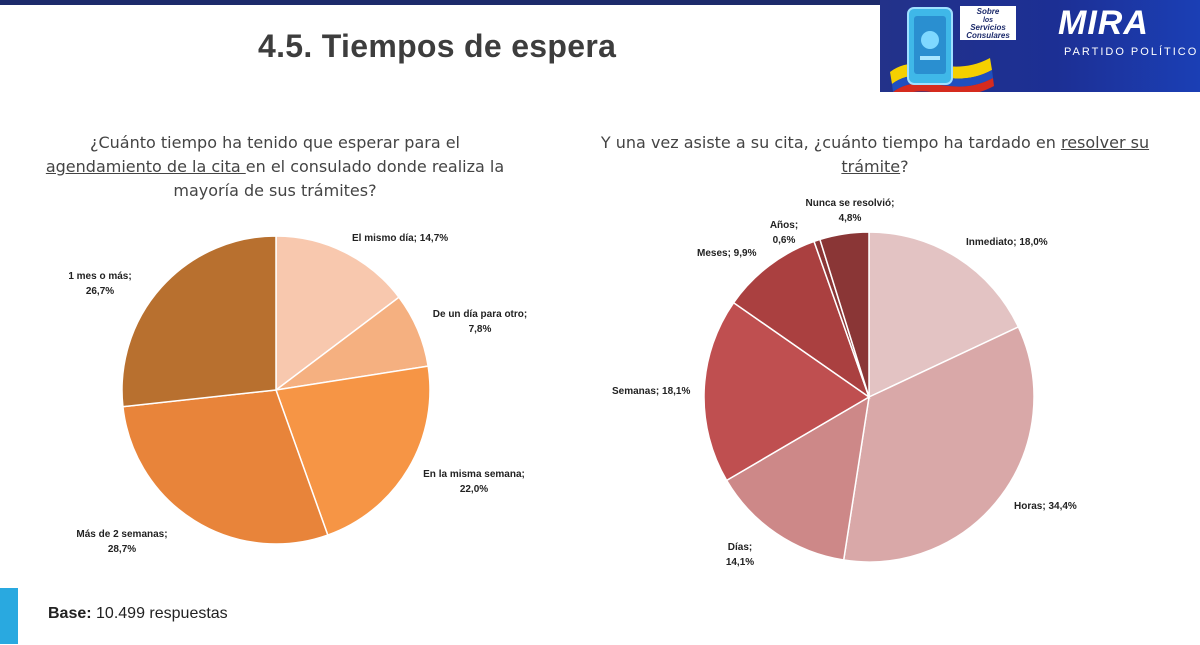 The image size is (1200, 645). What do you see at coordinates (162, 613) in the screenshot?
I see `base-value: 10.499 respuestas` at bounding box center [162, 613].